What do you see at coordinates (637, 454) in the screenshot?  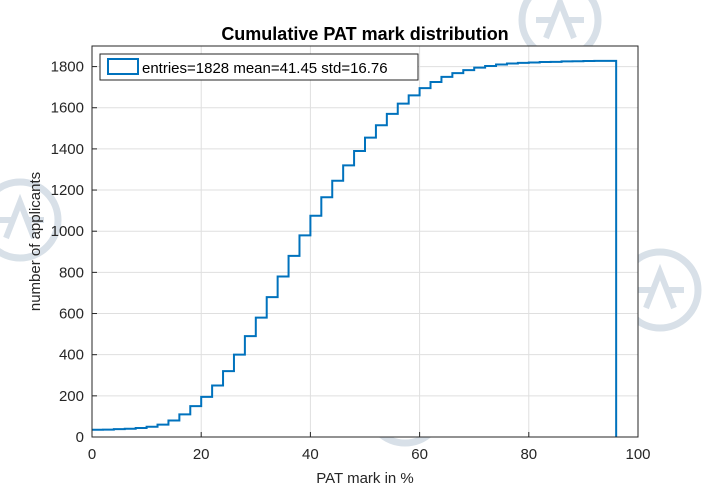 I see `x-tick-label: 100` at bounding box center [637, 454].